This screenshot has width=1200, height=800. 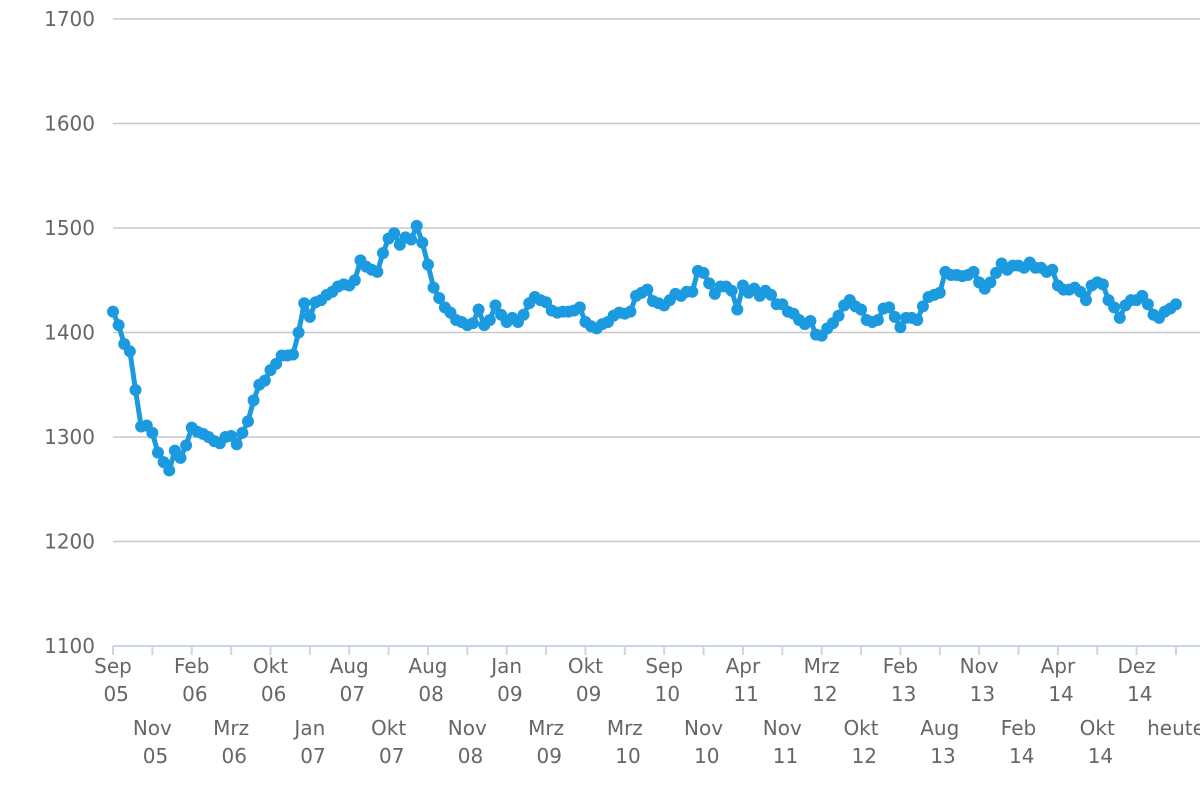 What do you see at coordinates (703, 742) in the screenshot?
I see `x-tick-label: Nov 10` at bounding box center [703, 742].